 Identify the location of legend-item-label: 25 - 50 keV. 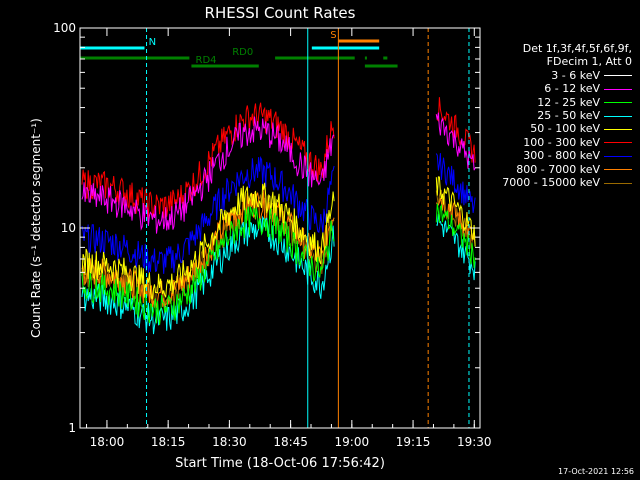
(568, 116).